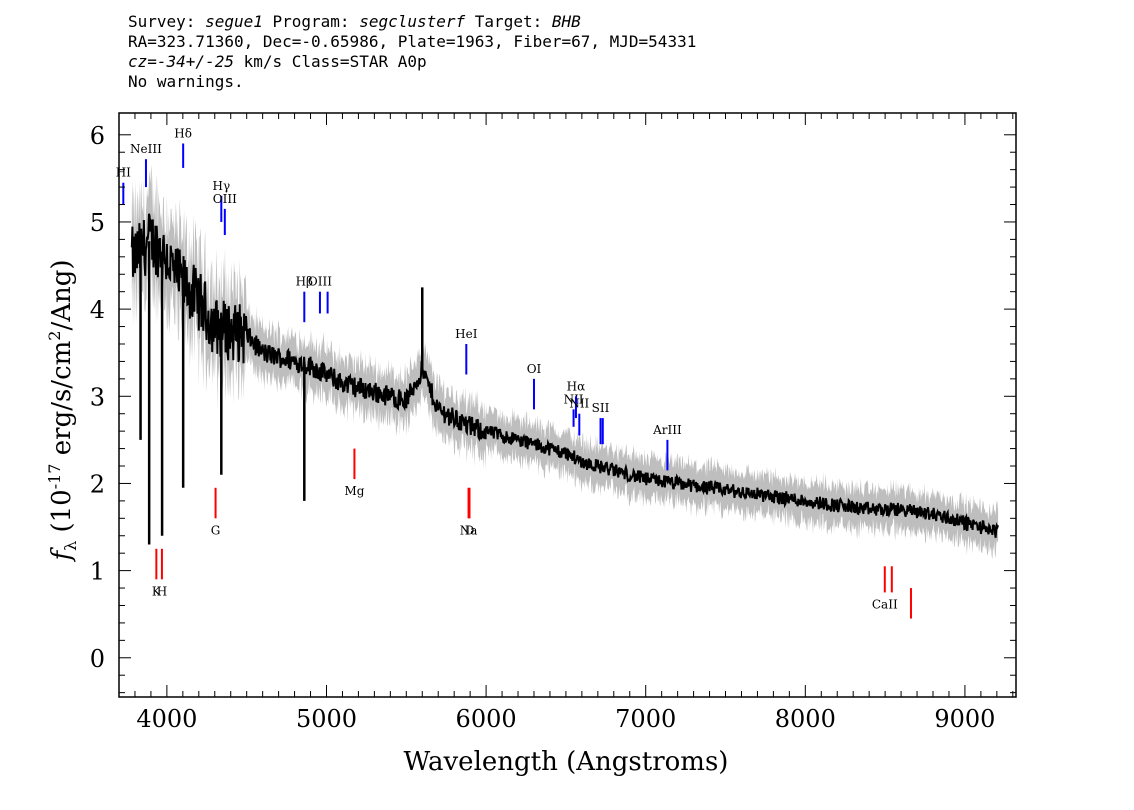 This screenshot has width=1134, height=810. What do you see at coordinates (486, 719) in the screenshot?
I see `x-tick-label: 6000` at bounding box center [486, 719].